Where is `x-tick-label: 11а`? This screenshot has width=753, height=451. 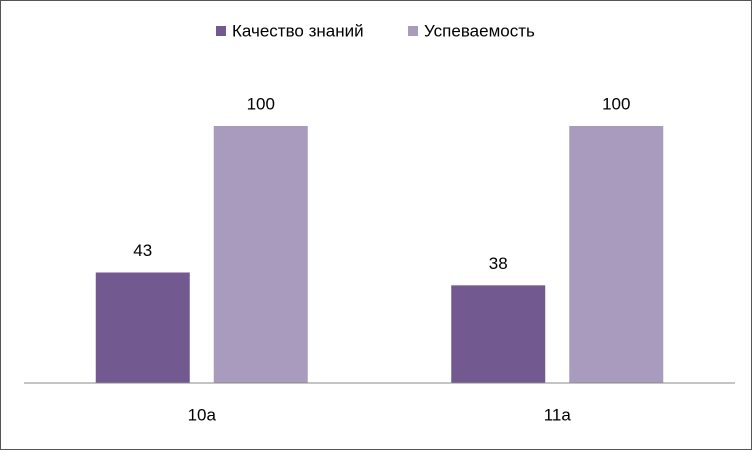 x-tick-label: 11а is located at coordinates (558, 414).